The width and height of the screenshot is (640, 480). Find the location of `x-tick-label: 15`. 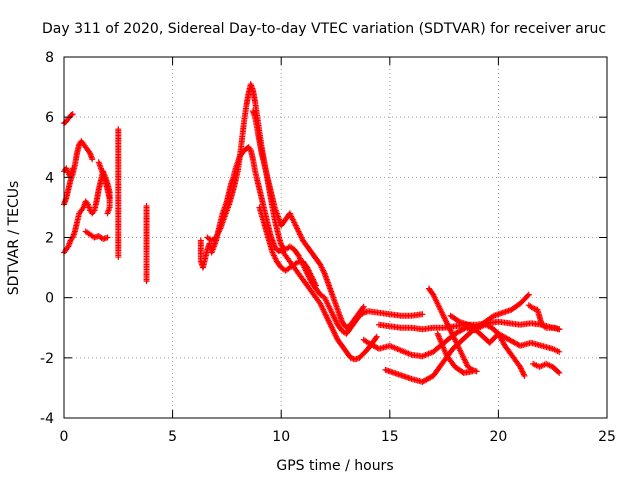

x-tick-label: 15 is located at coordinates (390, 437).